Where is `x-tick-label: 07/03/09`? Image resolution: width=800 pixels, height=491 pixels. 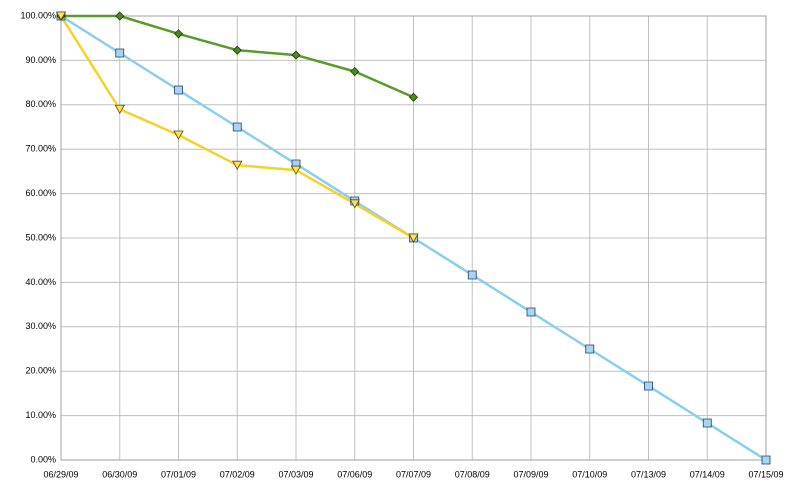 x-tick-label: 07/03/09 is located at coordinates (295, 474).